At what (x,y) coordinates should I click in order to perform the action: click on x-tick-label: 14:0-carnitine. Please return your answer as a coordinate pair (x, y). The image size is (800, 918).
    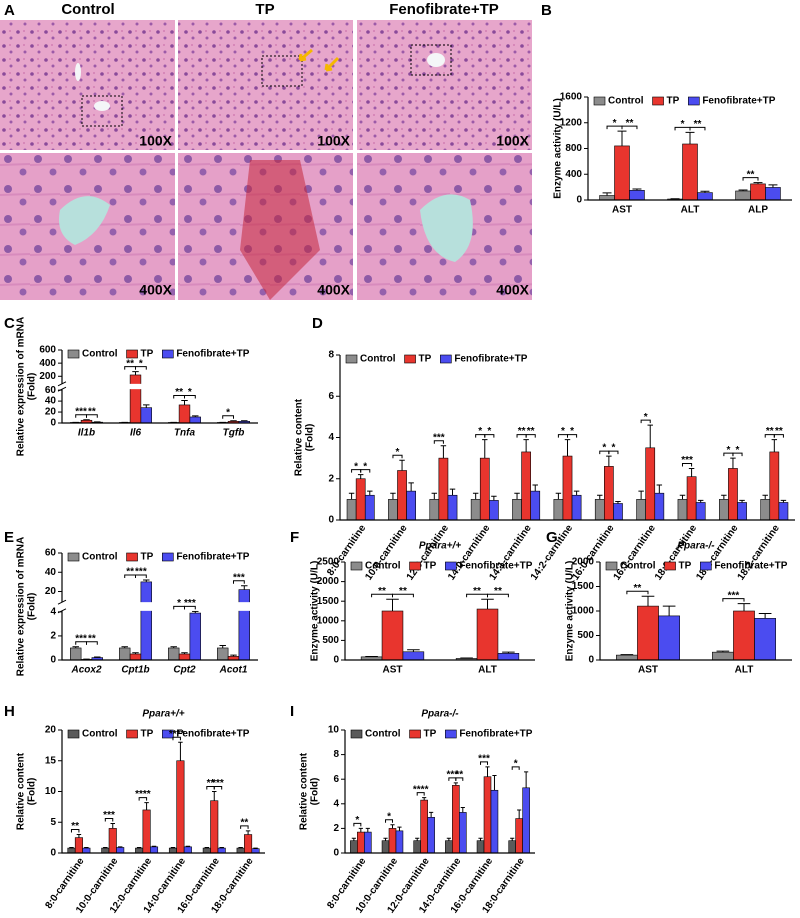
    Looking at the image, I should click on (469, 553).